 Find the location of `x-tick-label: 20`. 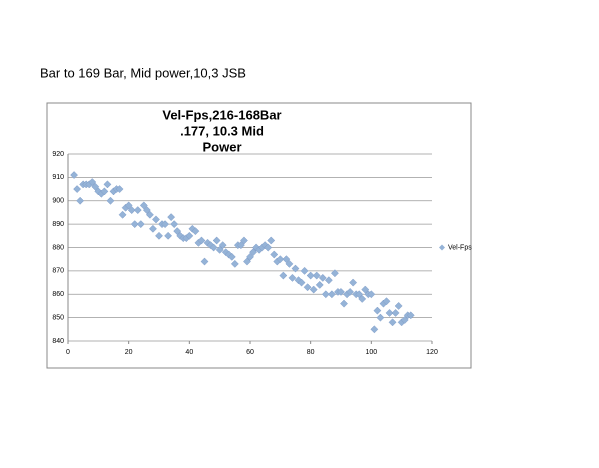

x-tick-label: 20 is located at coordinates (129, 352).